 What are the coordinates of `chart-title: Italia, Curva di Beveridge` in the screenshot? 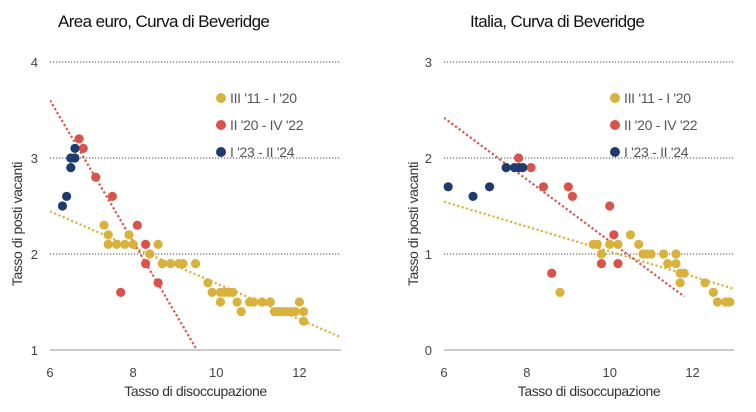 It's located at (557, 21).